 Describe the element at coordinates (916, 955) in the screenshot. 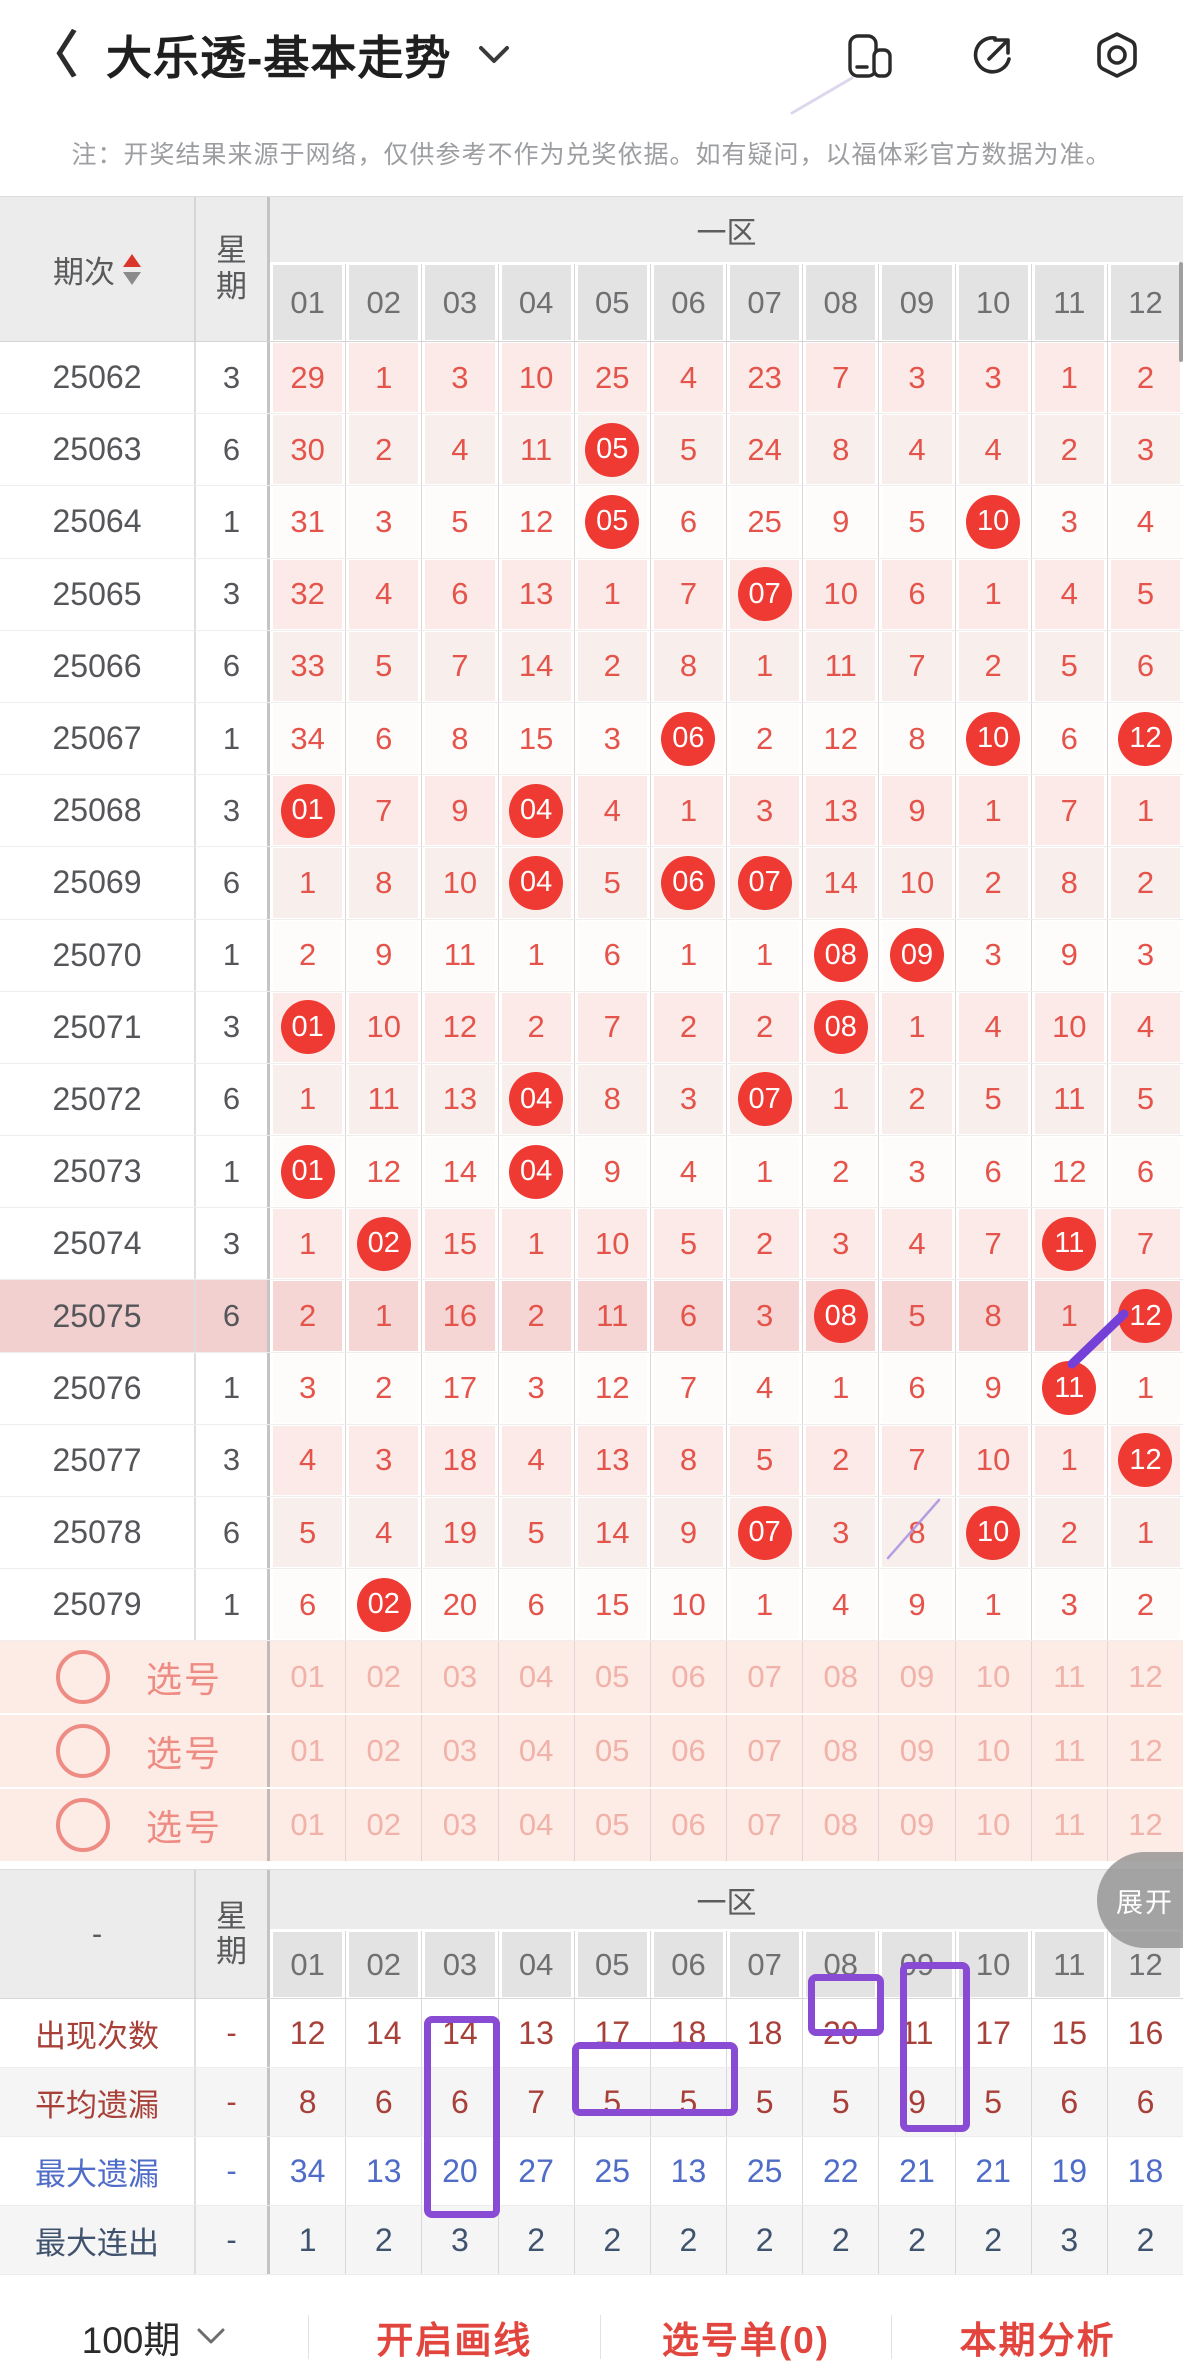

I see `drawn-ball-cell: 09` at that location.